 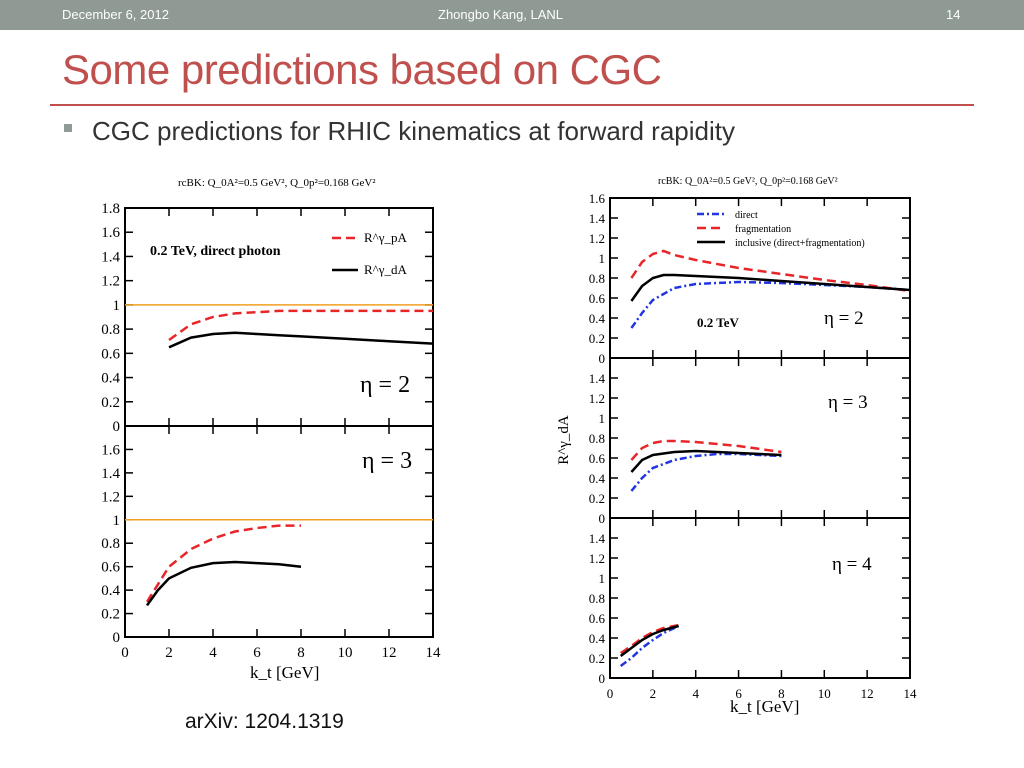 What do you see at coordinates (746, 215) in the screenshot?
I see `legend-label: direct` at bounding box center [746, 215].